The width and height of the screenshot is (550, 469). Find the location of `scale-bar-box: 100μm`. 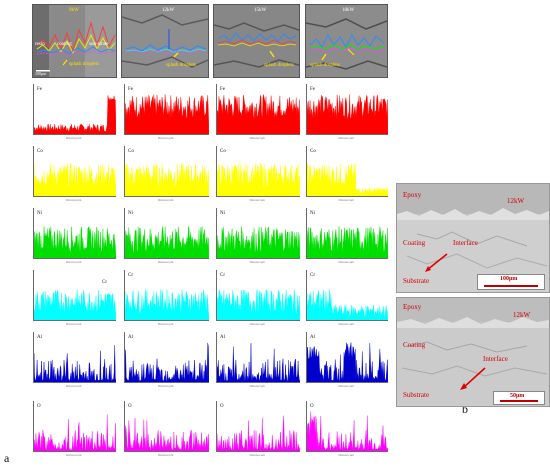

scale-bar-box: 100μm is located at coordinates (511, 282).